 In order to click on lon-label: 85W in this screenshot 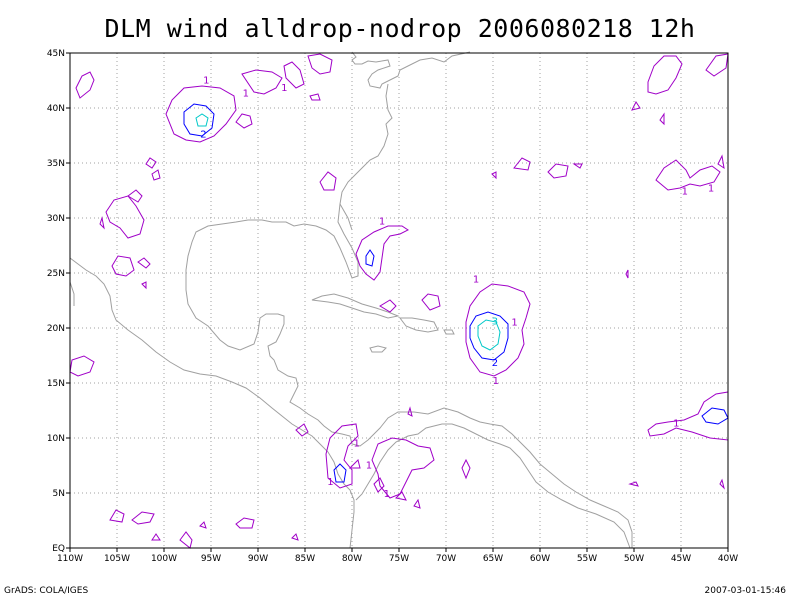, I will do `click(305, 559)`.